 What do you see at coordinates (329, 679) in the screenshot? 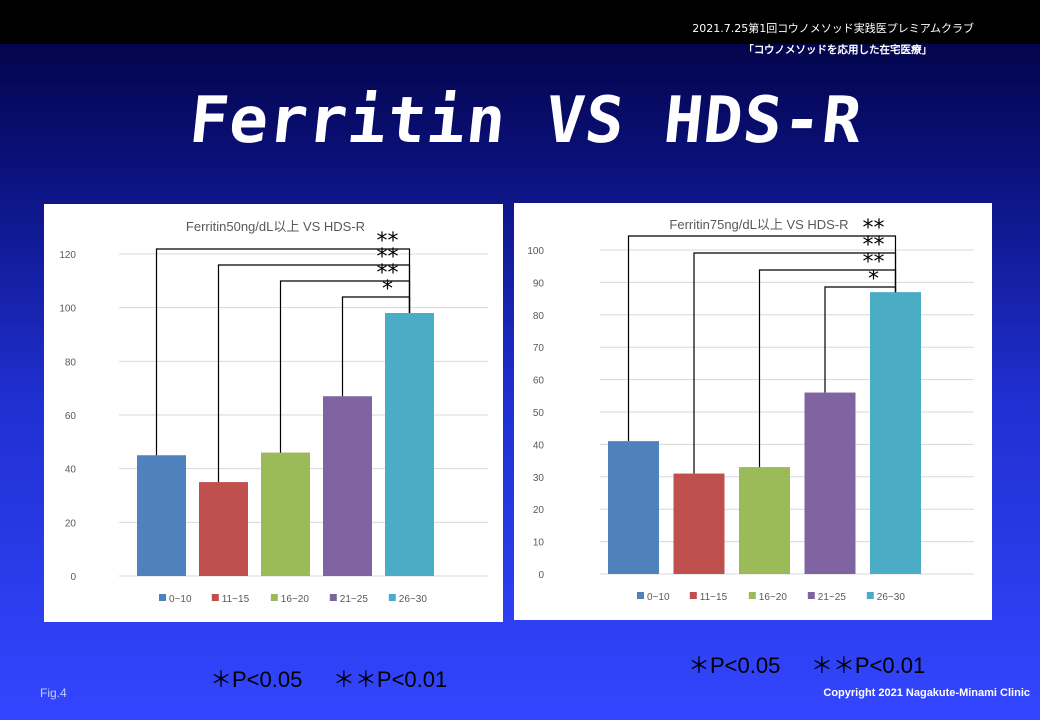
I see `significance-legend-left: ＊P<0.05 ＊＊P<0.01` at bounding box center [329, 679].